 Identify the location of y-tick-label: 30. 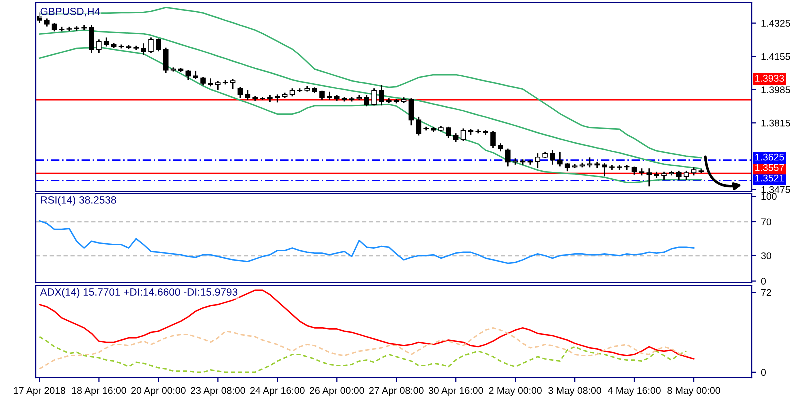
(766, 256).